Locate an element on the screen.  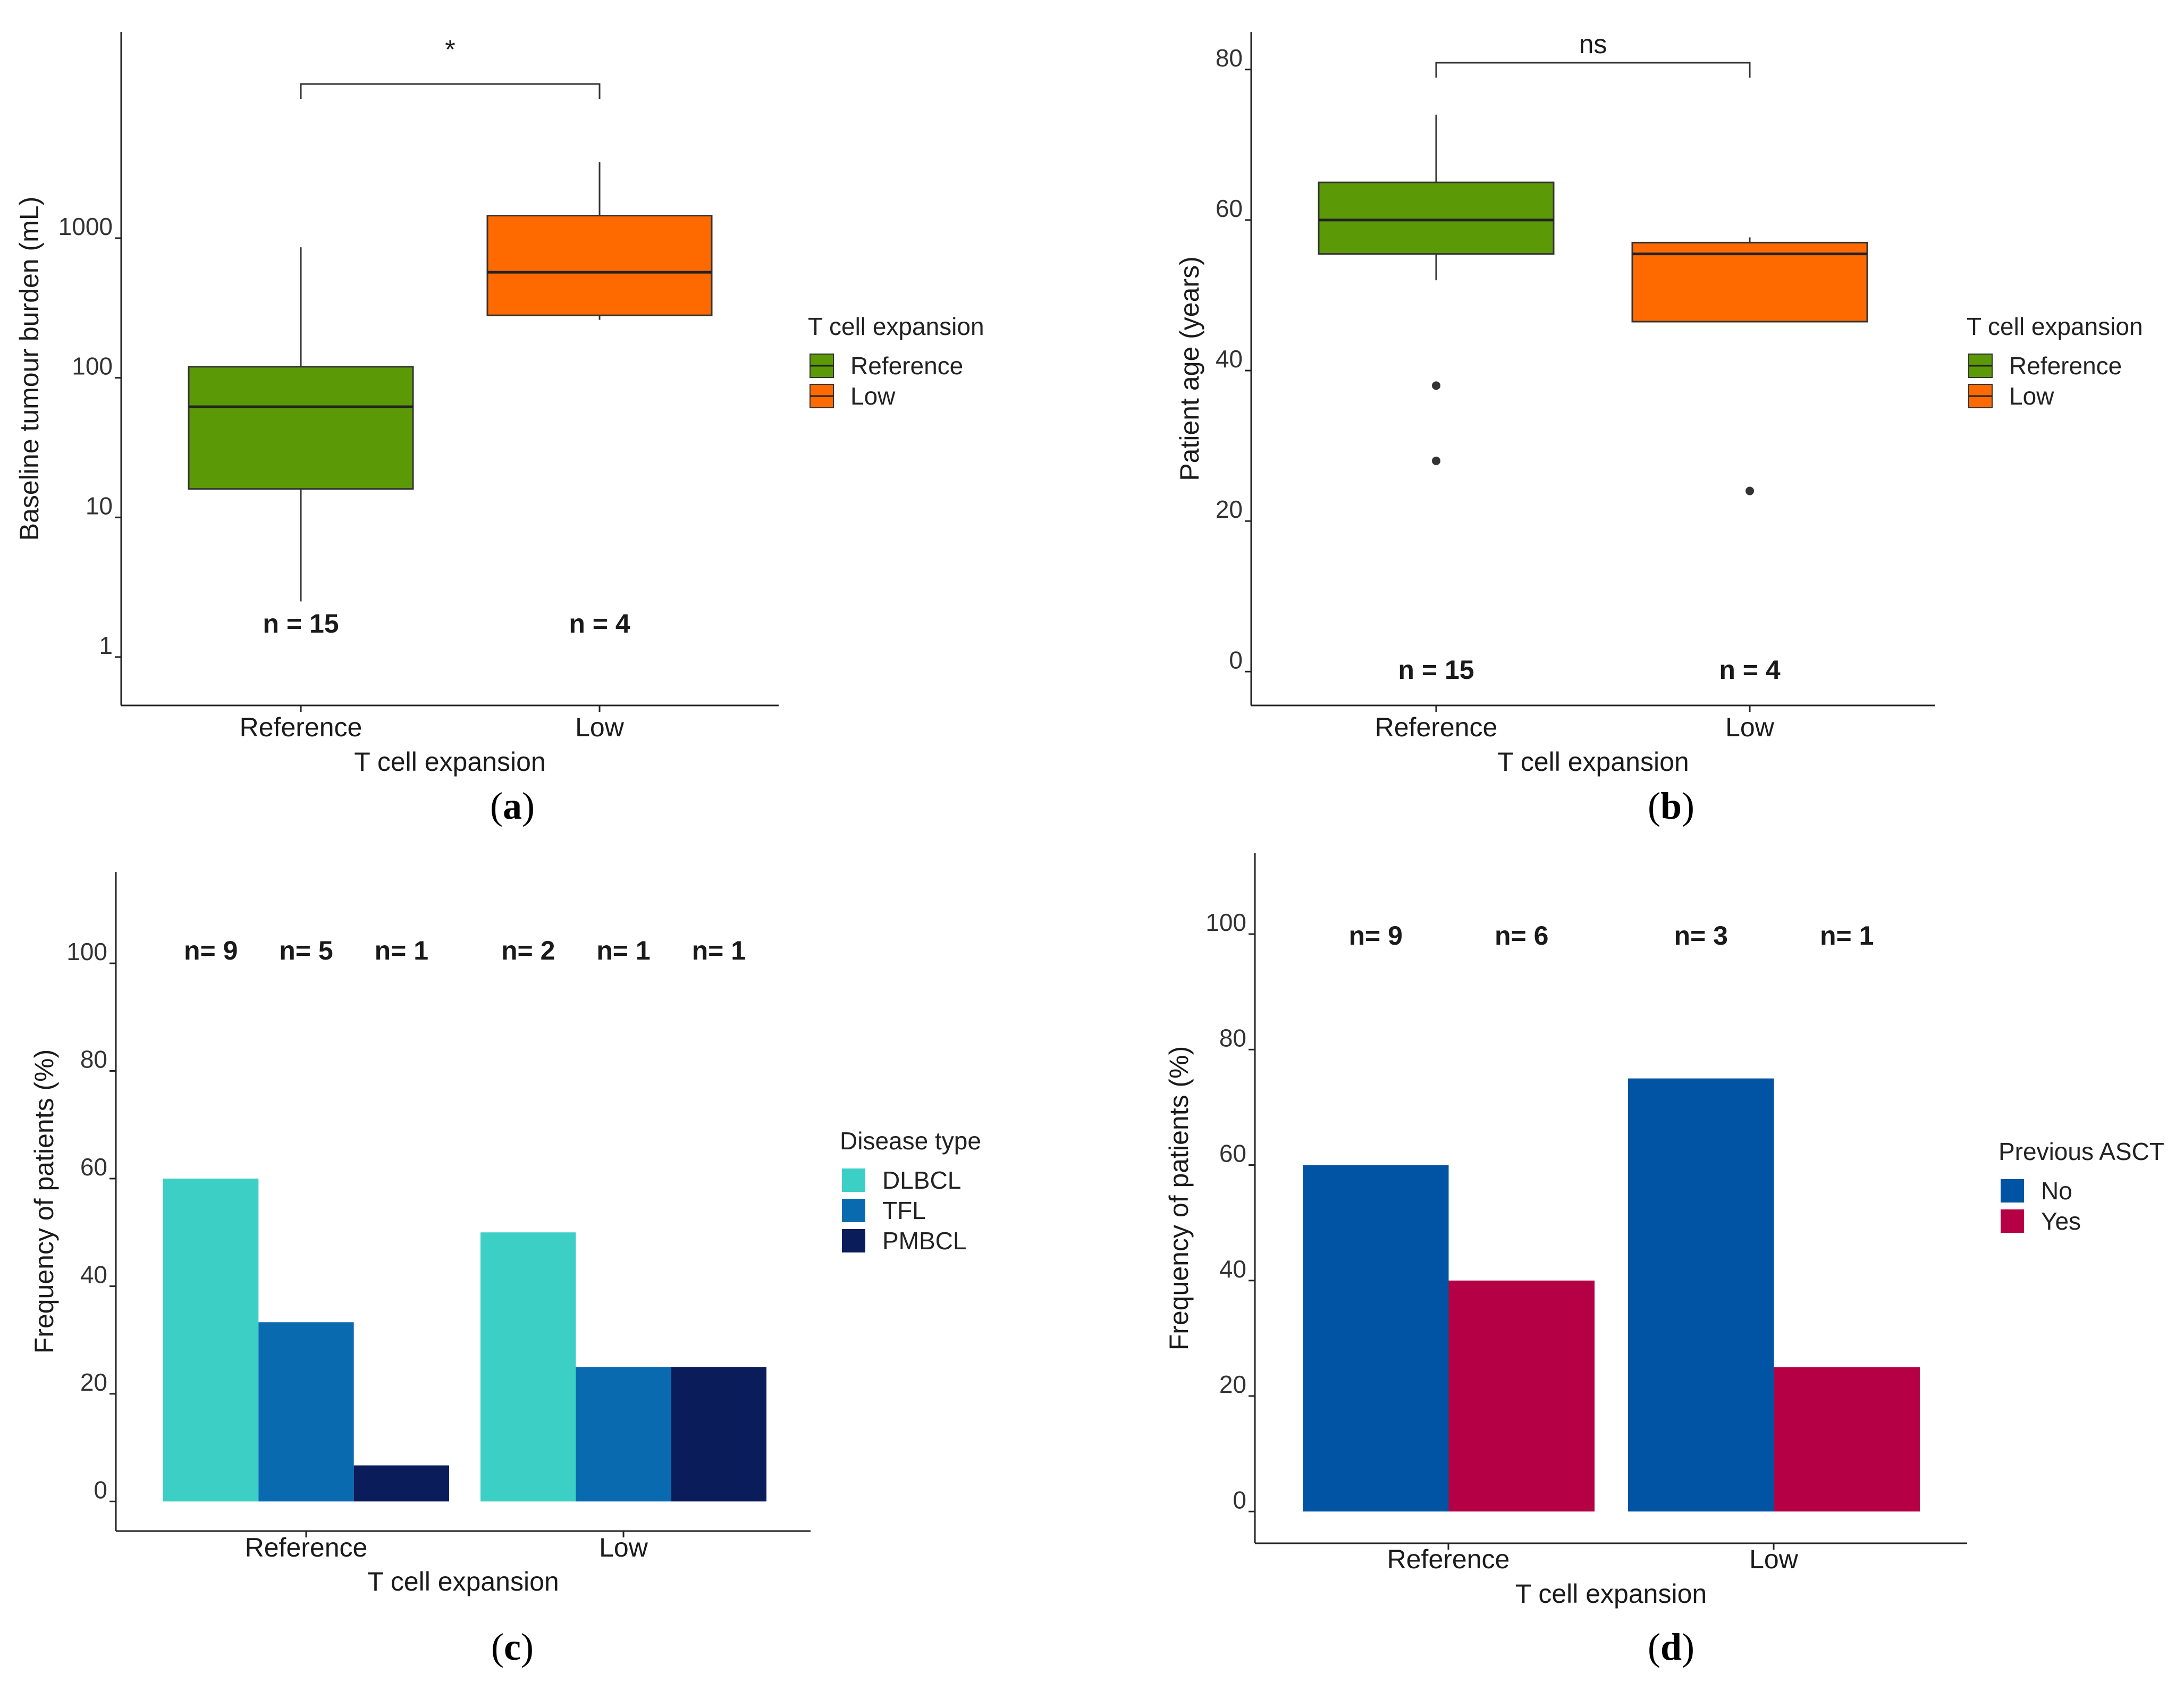
bar-yes-low is located at coordinates (1847, 1439).